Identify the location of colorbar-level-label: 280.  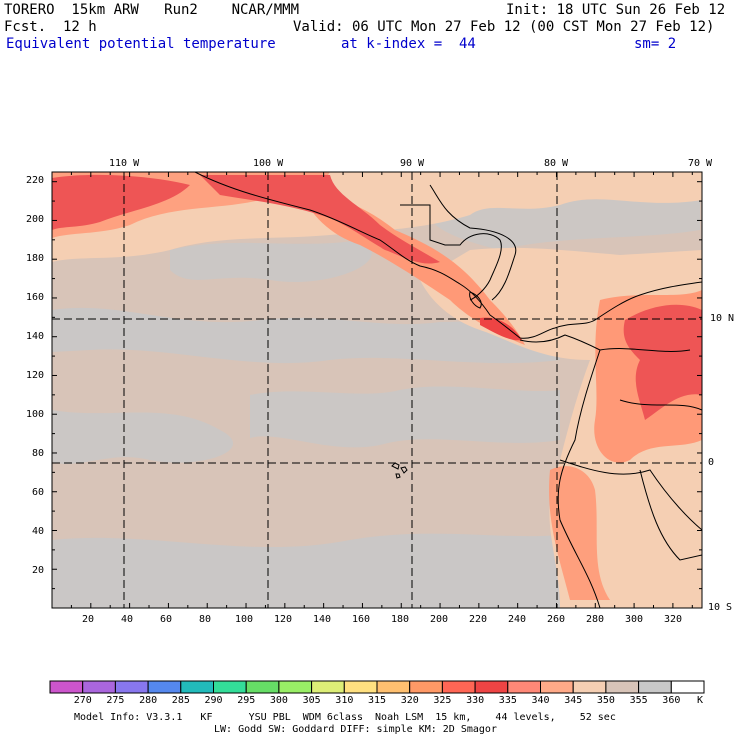
(148, 700).